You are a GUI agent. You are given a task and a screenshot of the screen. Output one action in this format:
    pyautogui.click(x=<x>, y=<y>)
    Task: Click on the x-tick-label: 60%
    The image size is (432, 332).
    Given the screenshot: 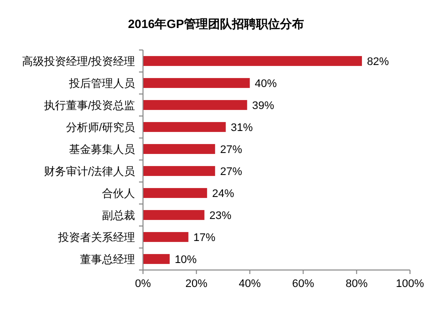 What is the action you would take?
    pyautogui.click(x=303, y=284)
    